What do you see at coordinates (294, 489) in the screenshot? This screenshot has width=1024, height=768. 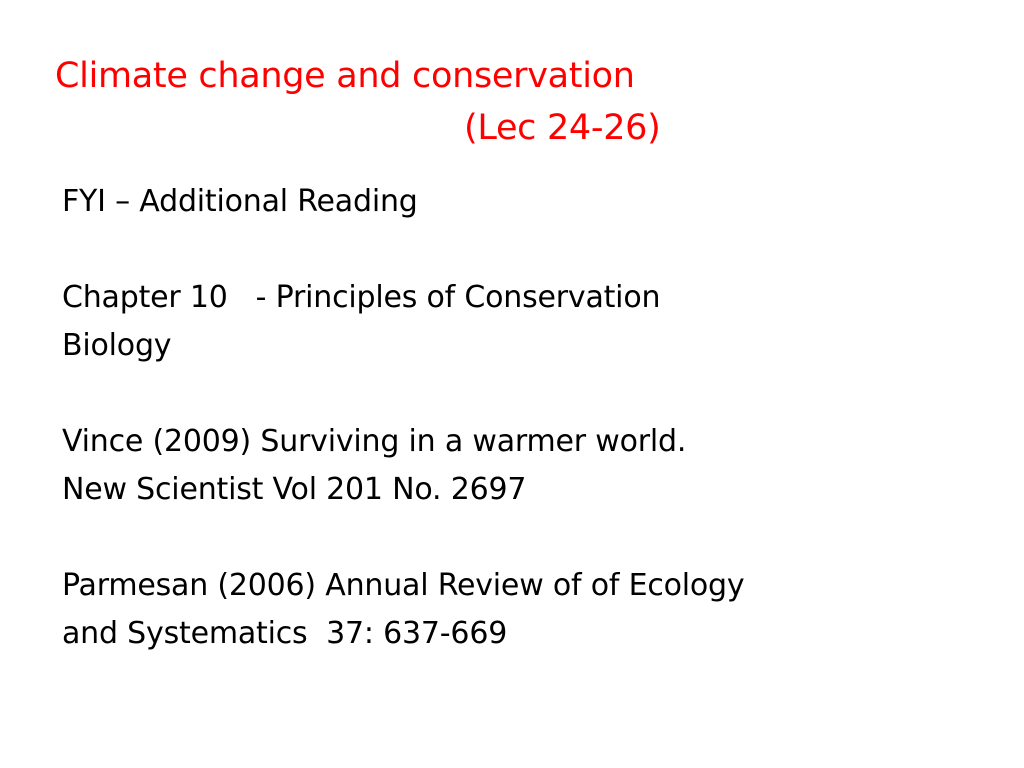 I see `reference-2-line-2: New Scientist Vol 201 No. 2697` at bounding box center [294, 489].